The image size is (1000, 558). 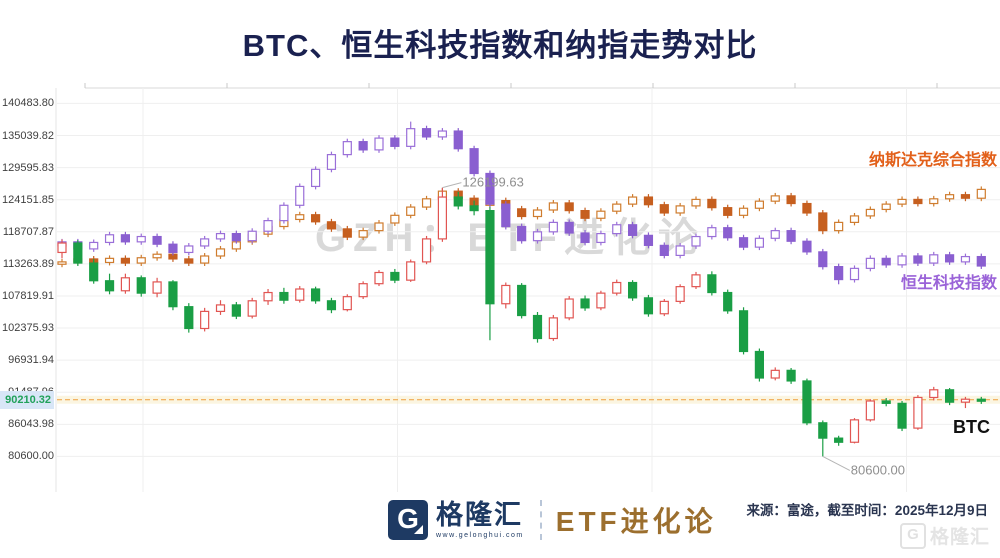 I want to click on logo-letter: G, so click(x=408, y=518).